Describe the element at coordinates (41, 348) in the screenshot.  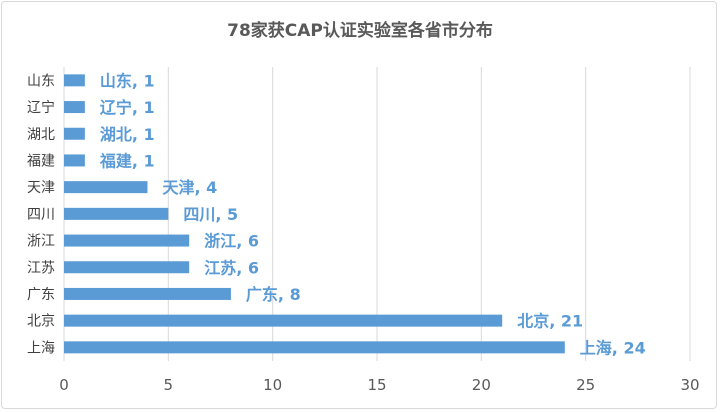
I see `category-label: 上海` at that location.